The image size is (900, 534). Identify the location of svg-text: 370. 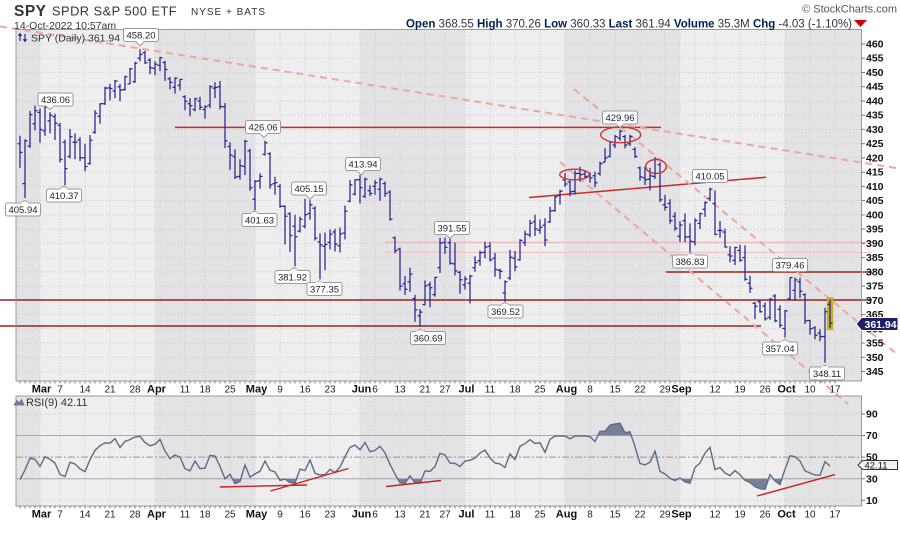
(875, 301).